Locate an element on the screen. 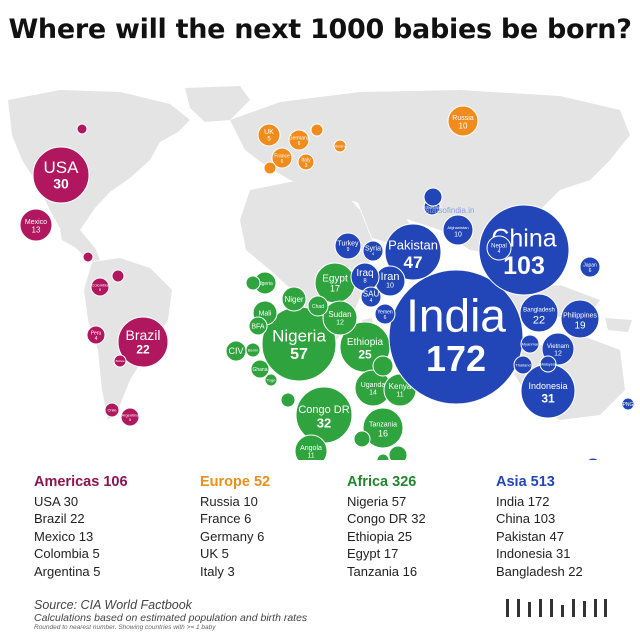 Image resolution: width=640 pixels, height=640 pixels. bubble-label: Chad is located at coordinates (318, 307).